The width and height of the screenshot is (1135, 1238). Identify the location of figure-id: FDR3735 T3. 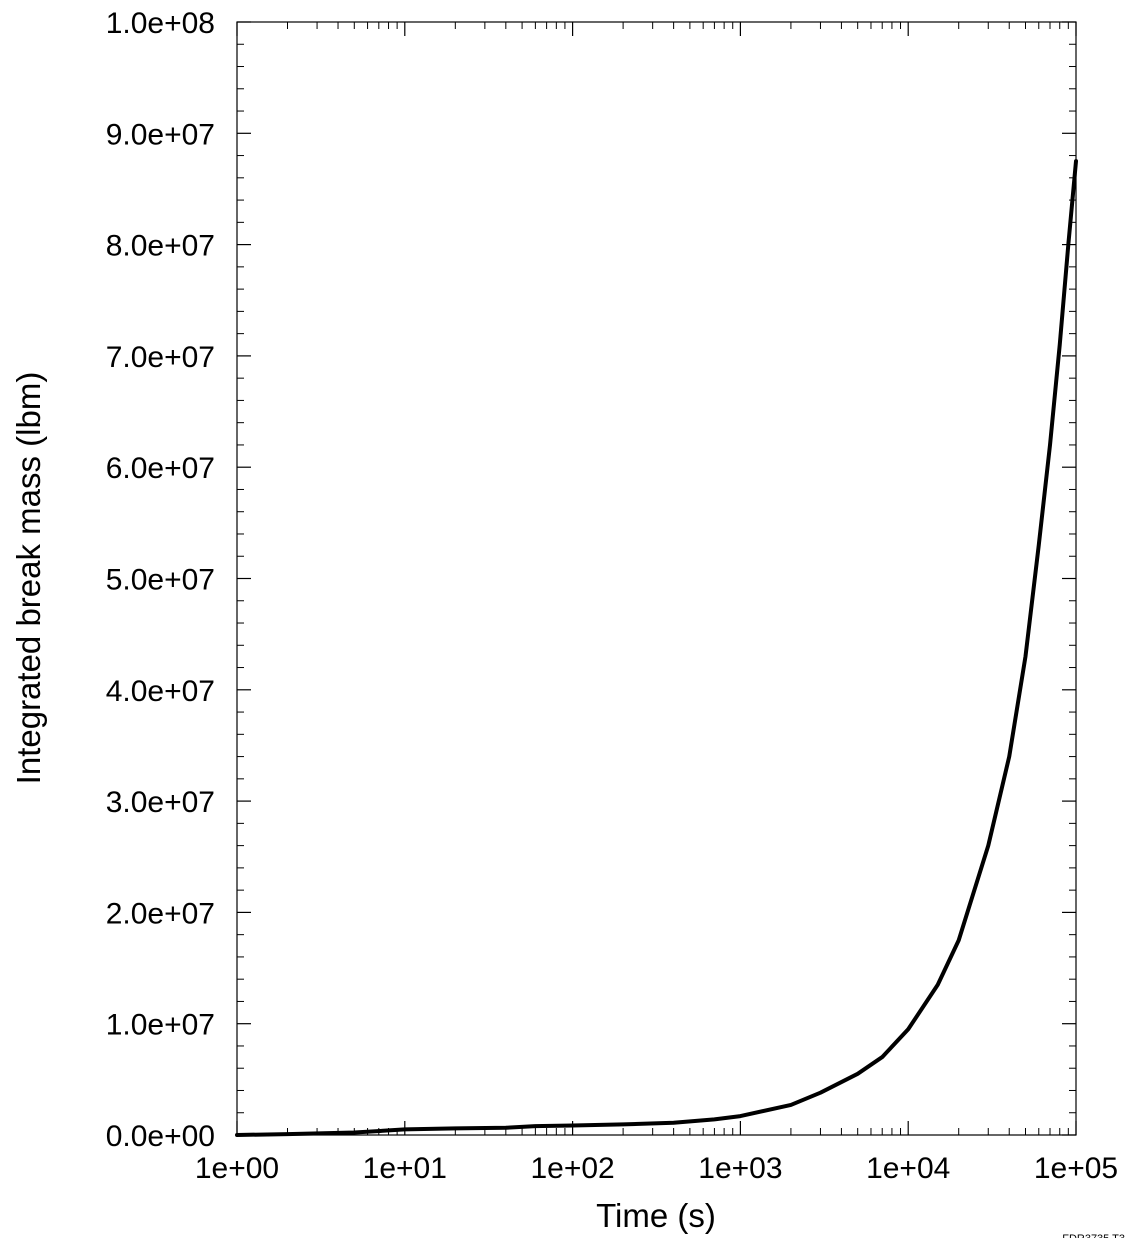
(1093, 1235).